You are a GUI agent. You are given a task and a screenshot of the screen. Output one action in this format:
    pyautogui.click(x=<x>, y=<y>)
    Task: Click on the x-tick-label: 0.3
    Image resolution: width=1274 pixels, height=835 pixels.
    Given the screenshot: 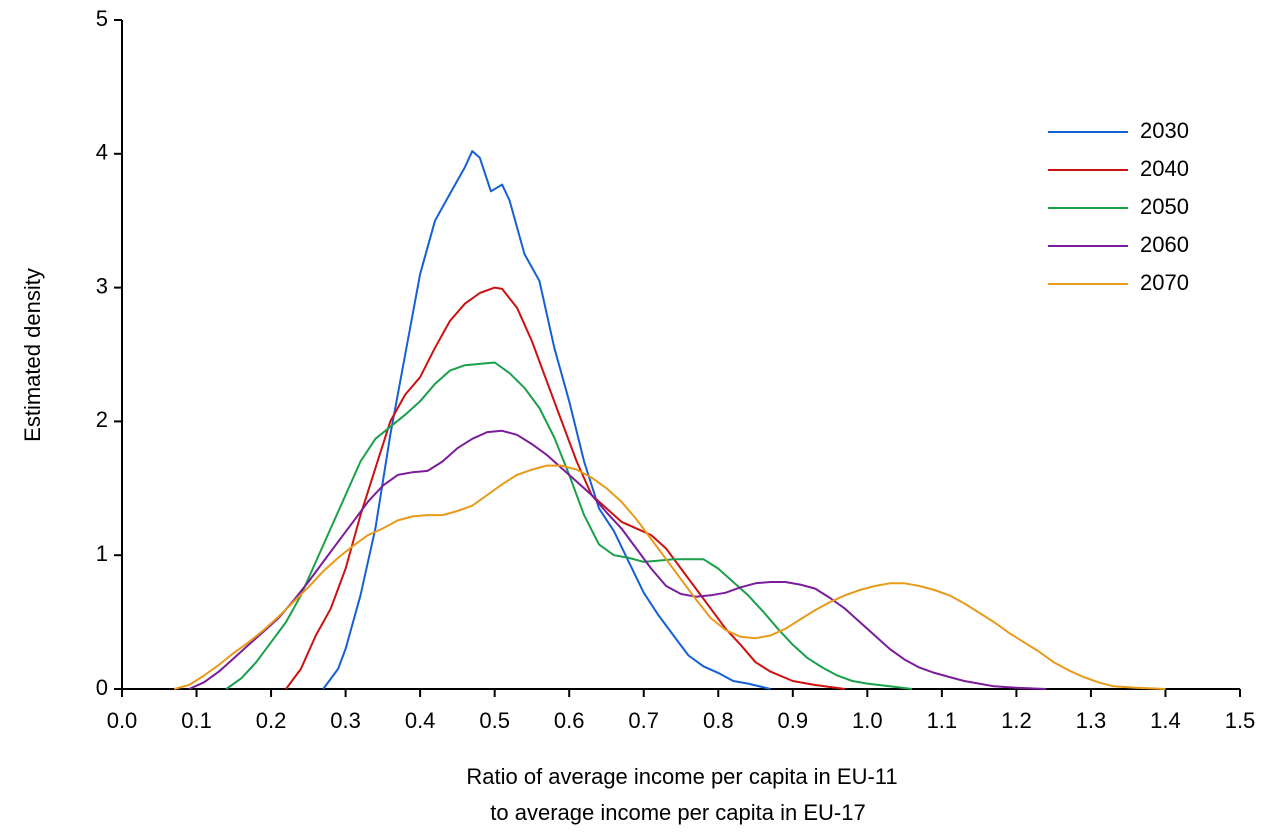 What is the action you would take?
    pyautogui.click(x=345, y=720)
    